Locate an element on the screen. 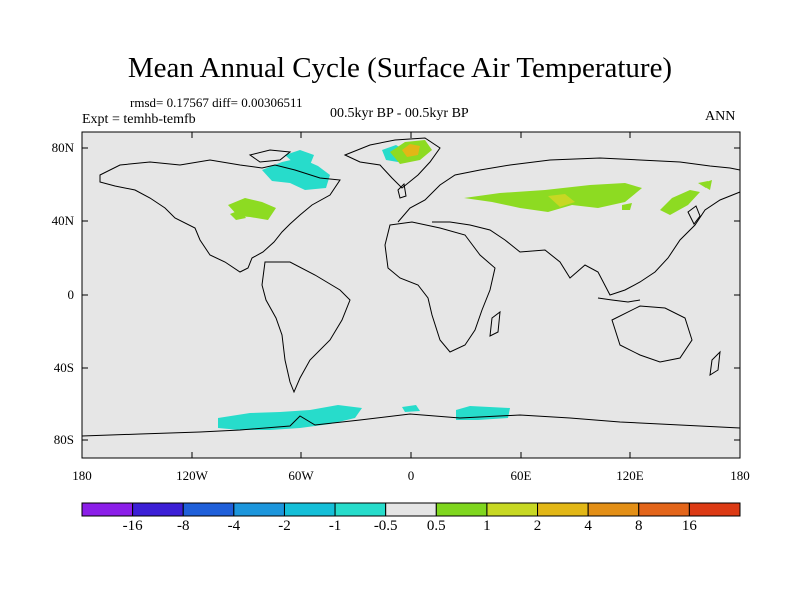  coast-north-america is located at coordinates (220, 216).